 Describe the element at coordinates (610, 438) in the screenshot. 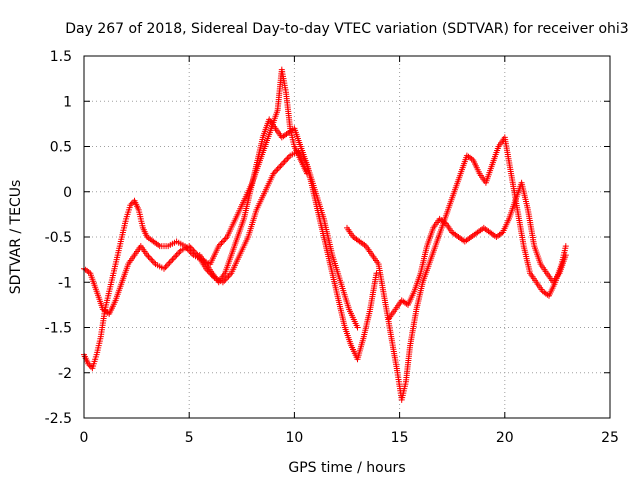

I see `x-tick-label: 25` at that location.